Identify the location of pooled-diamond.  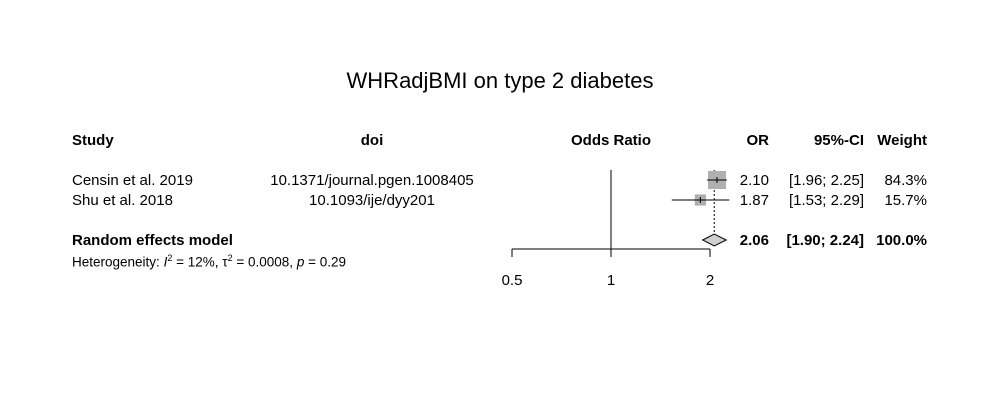
(714, 240).